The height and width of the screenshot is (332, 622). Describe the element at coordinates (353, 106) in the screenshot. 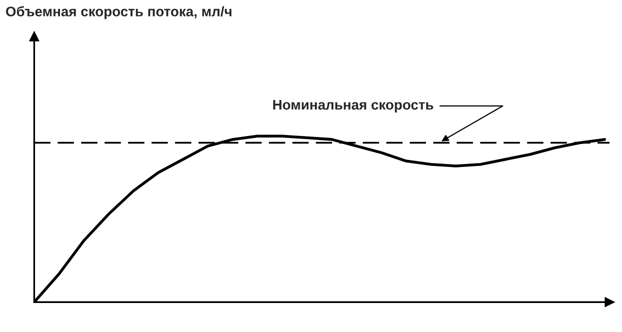

I see `ref-line-label: Номинальная скорость` at that location.